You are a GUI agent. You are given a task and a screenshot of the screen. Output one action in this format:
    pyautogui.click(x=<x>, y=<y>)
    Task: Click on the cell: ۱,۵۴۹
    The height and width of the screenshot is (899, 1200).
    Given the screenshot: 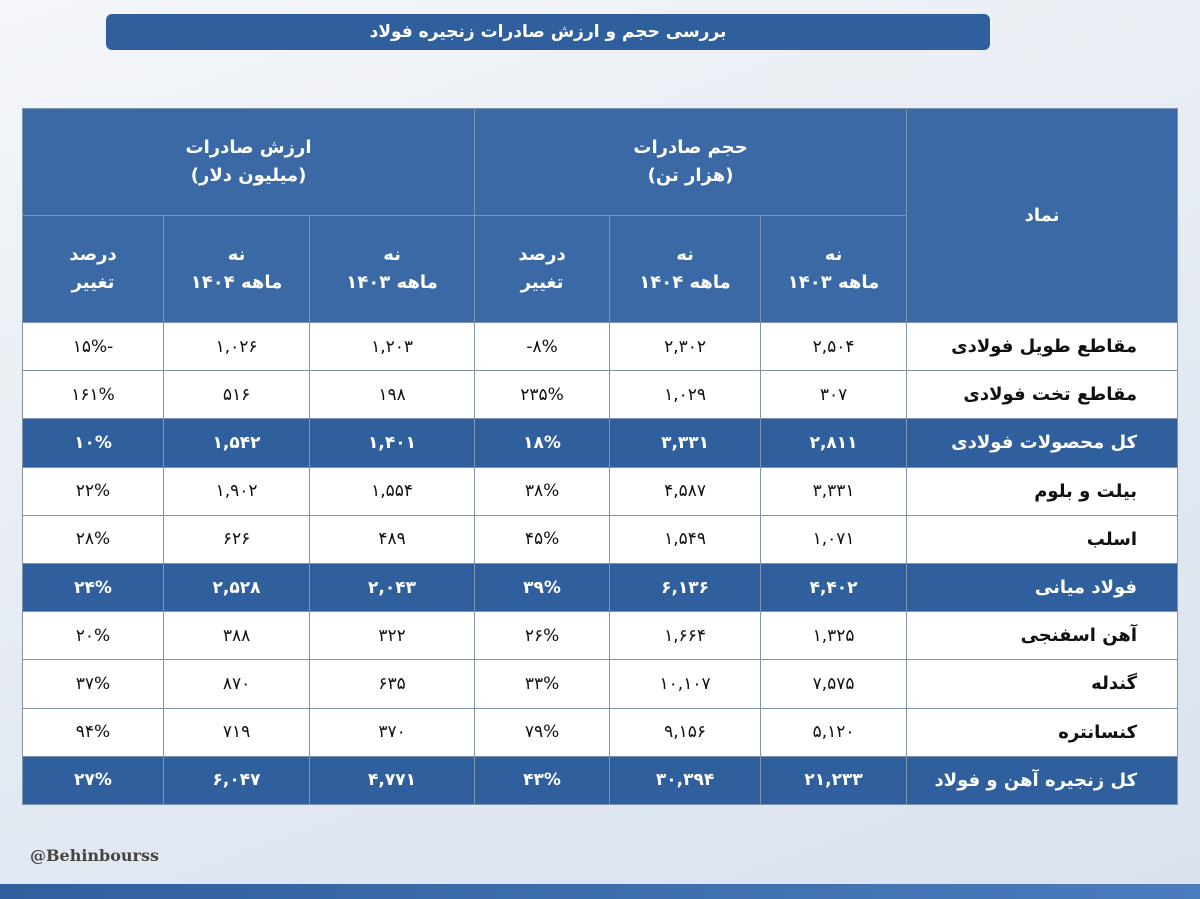 What is the action you would take?
    pyautogui.click(x=685, y=539)
    